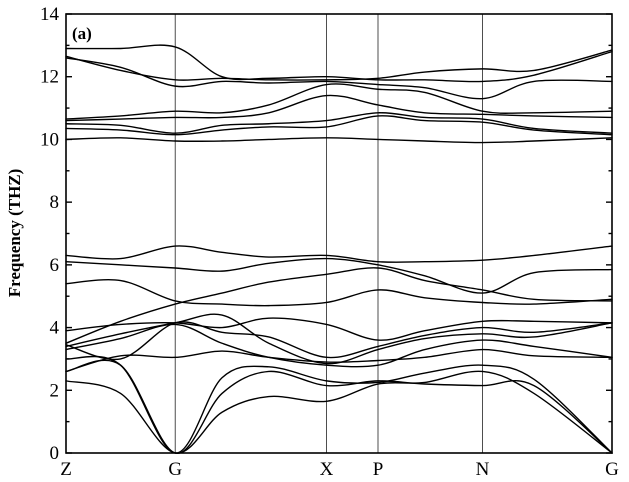  I want to click on x-tick-label-Z: Z, so click(66, 469).